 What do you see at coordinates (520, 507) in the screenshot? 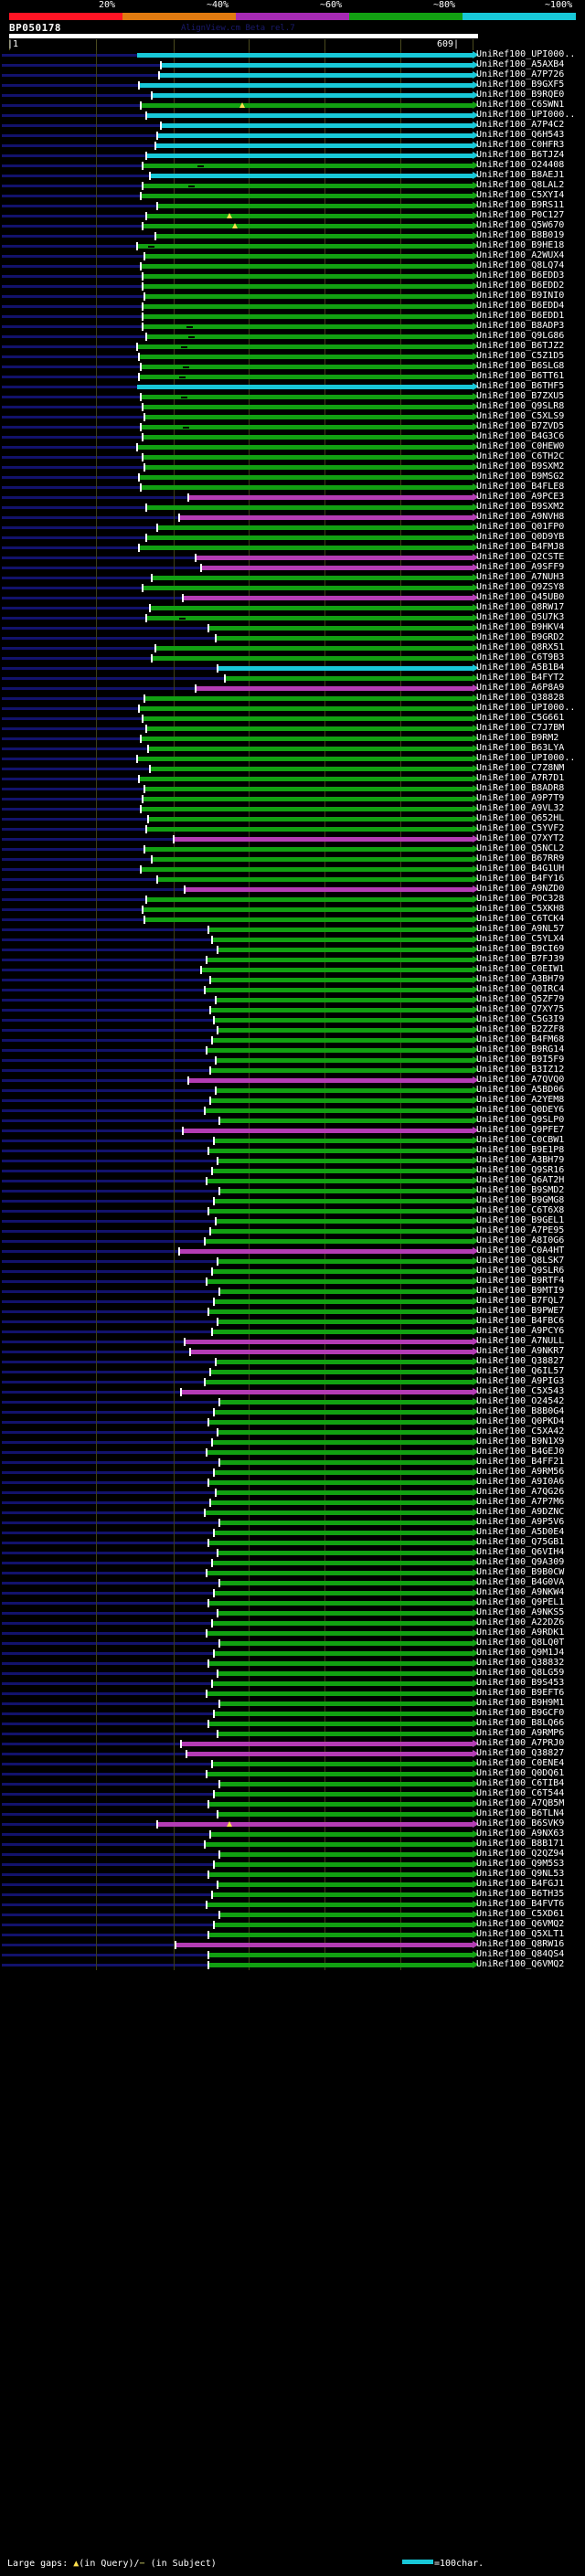
I see `hit-accession-label: UniRef100_B9SXM2` at bounding box center [520, 507].